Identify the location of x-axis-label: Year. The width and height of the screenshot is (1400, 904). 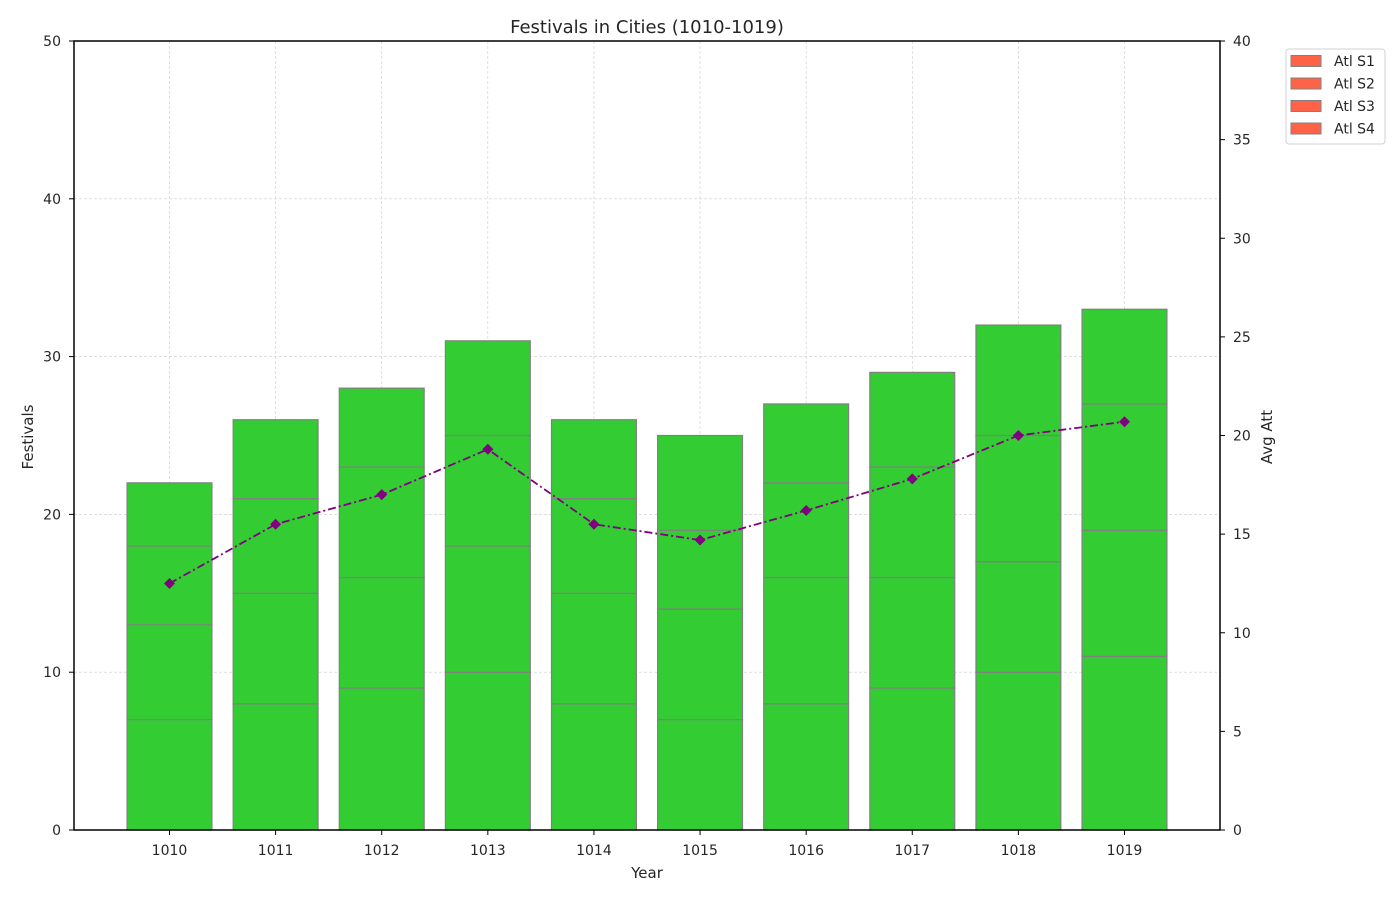
(647, 873).